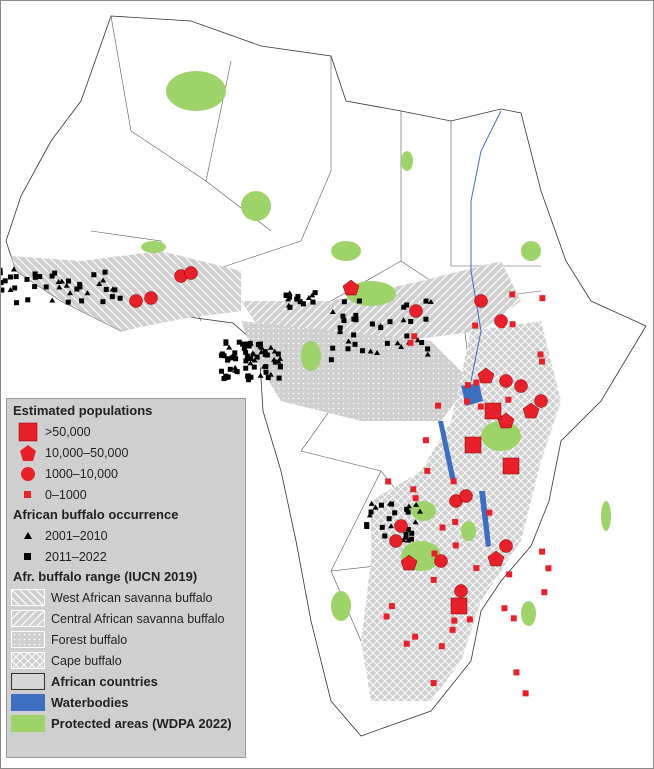 The height and width of the screenshot is (769, 654). I want to click on legend-range-title: Afr. buffalo range (IUCN 2019), so click(105, 576).